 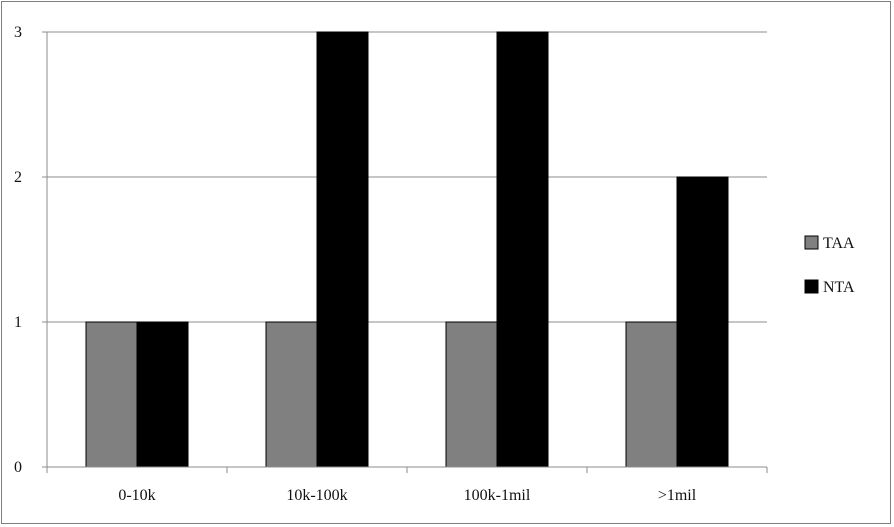 What do you see at coordinates (829, 265) in the screenshot?
I see `legend: TAA NTA` at bounding box center [829, 265].